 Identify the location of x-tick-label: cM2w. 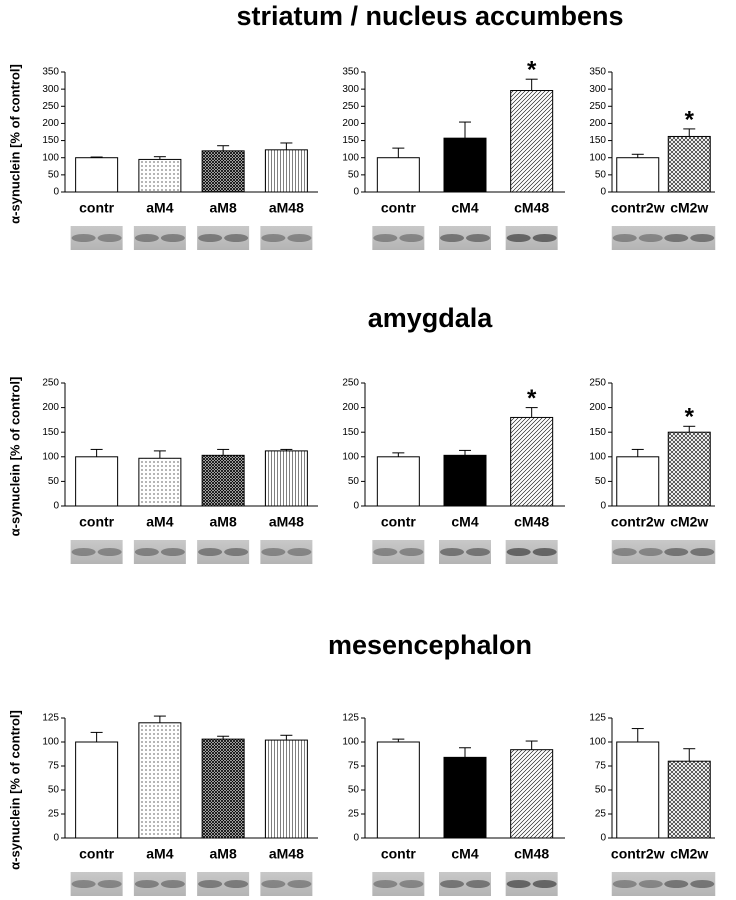
(689, 854).